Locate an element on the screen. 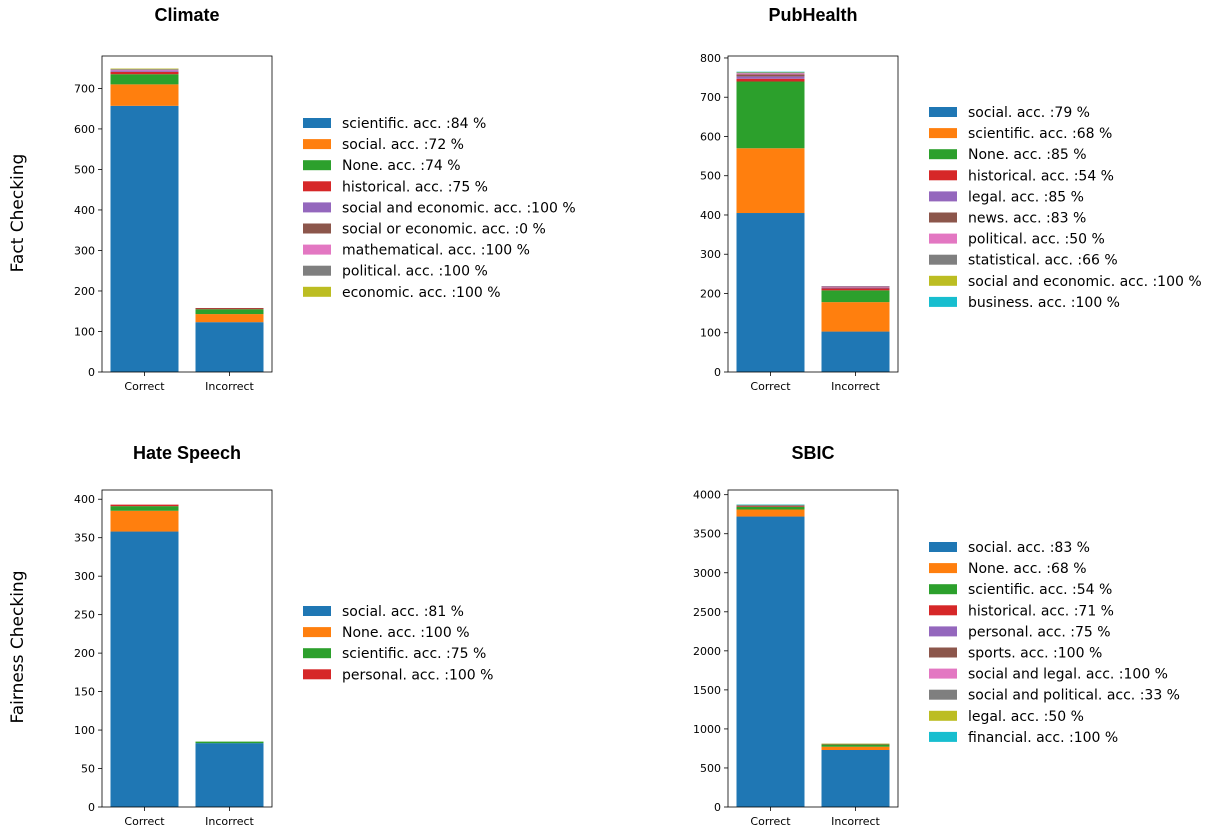 Image resolution: width=1217 pixels, height=830 pixels. legend-label: political. acc. :50 % is located at coordinates (1036, 240).